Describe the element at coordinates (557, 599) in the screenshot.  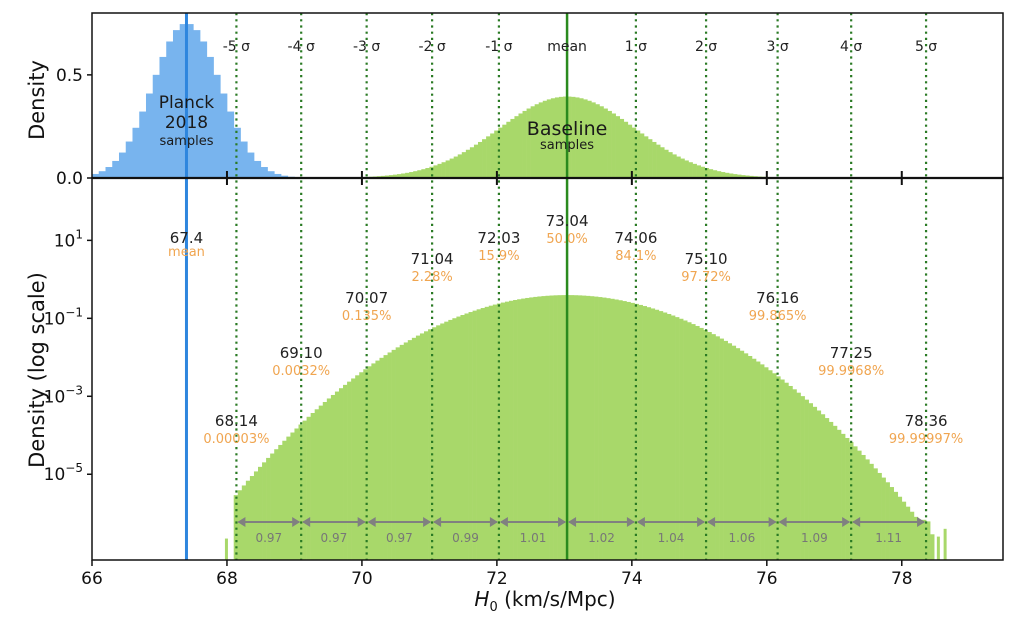
I see `x-axis-units: (km/s/Mpc)` at that location.